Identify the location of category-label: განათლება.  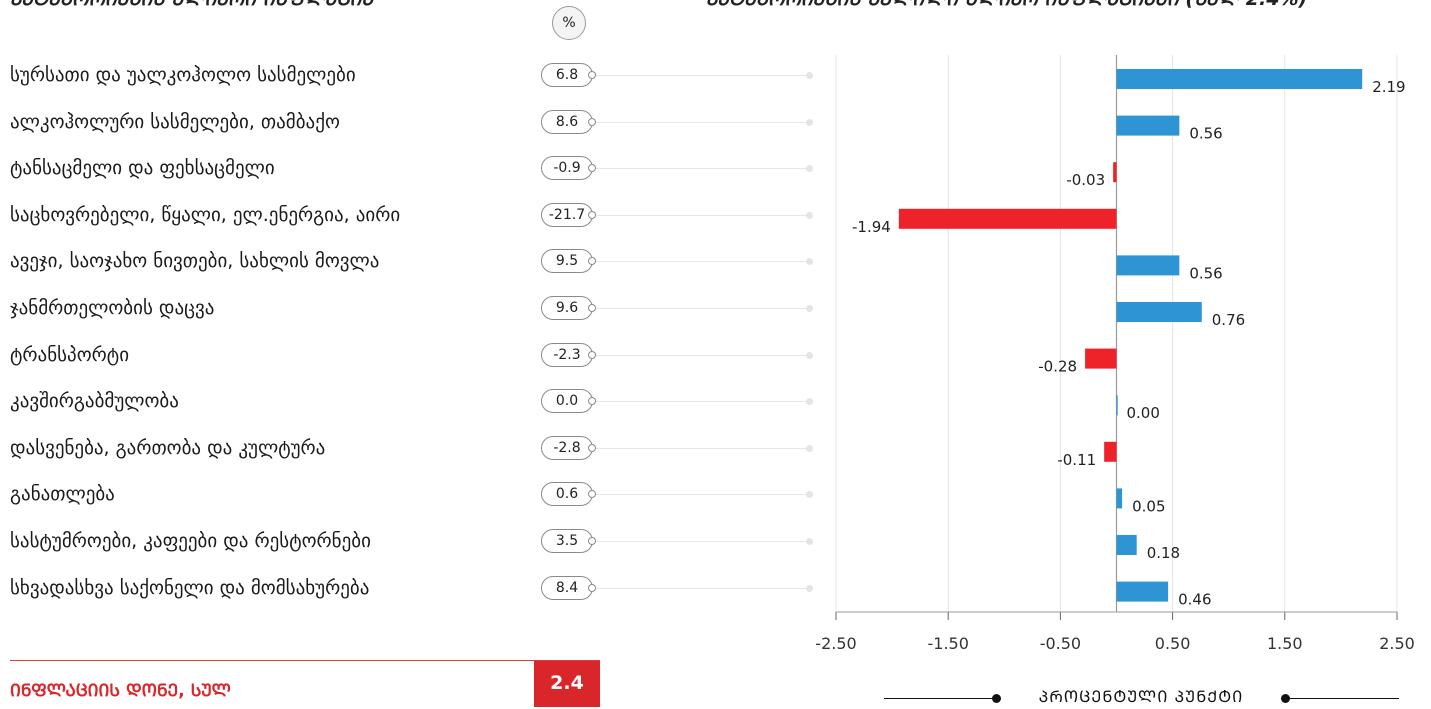
(62, 494).